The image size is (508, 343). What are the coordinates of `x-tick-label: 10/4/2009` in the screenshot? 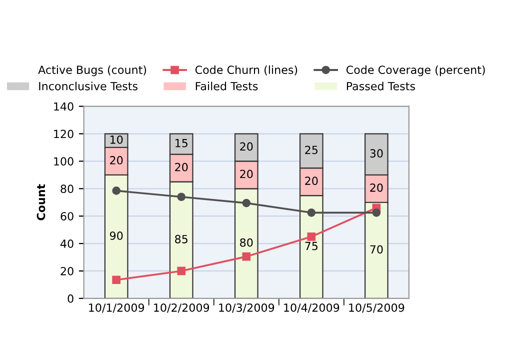 It's located at (312, 308).